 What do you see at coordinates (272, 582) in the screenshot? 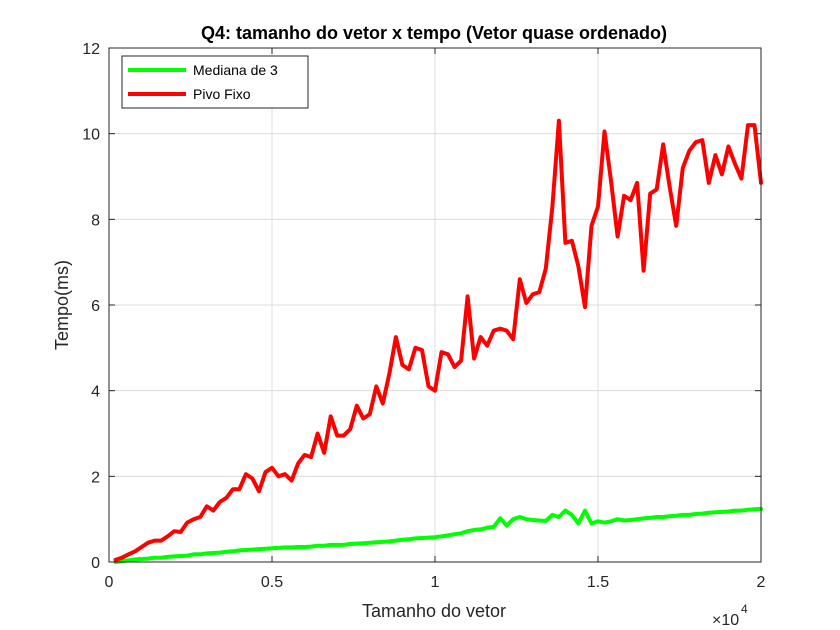
I see `x-tick-label: 0.5` at bounding box center [272, 582].